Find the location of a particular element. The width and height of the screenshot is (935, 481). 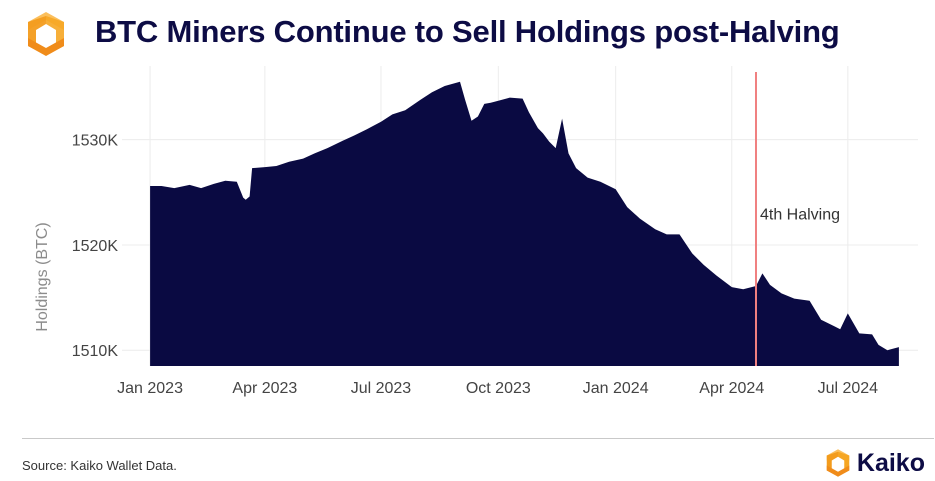

kaiko-brand: Kaiko is located at coordinates (874, 463).